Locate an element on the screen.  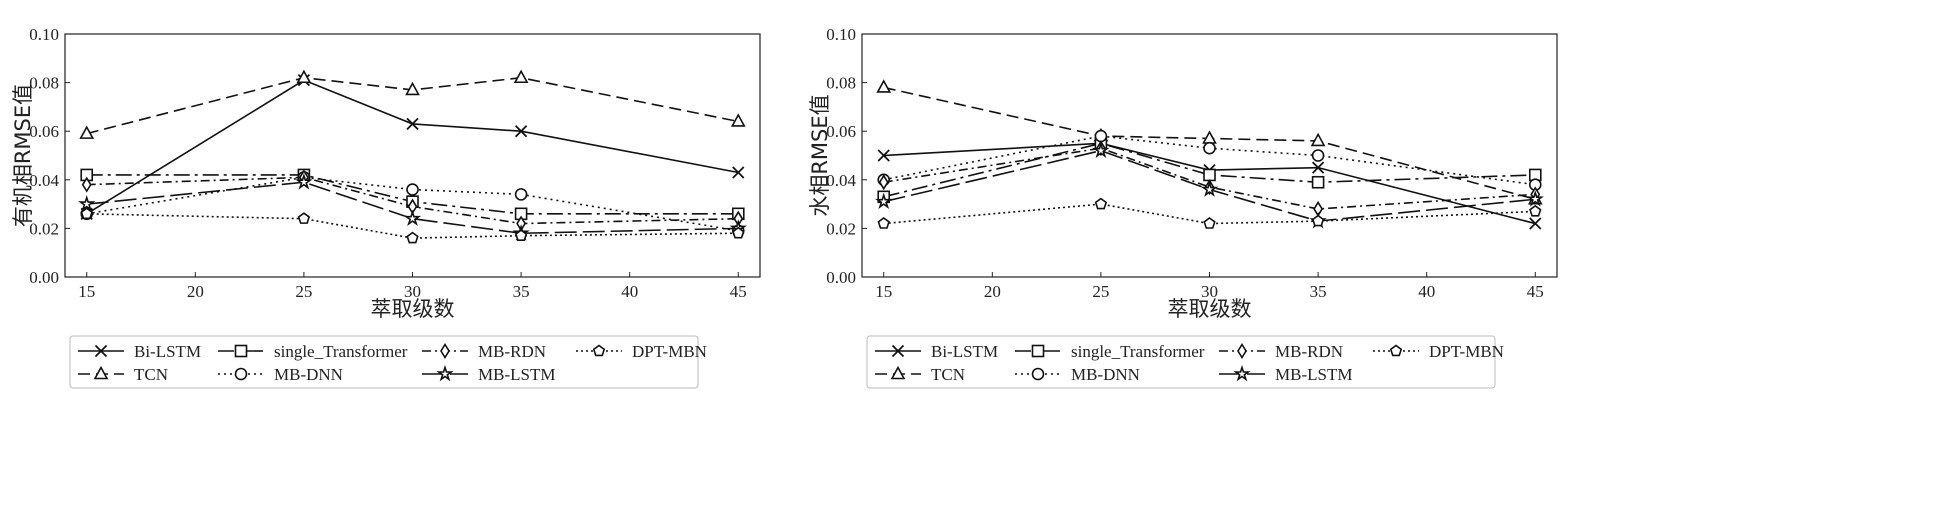
data-point-mb-rdn is located at coordinates (883, 182).